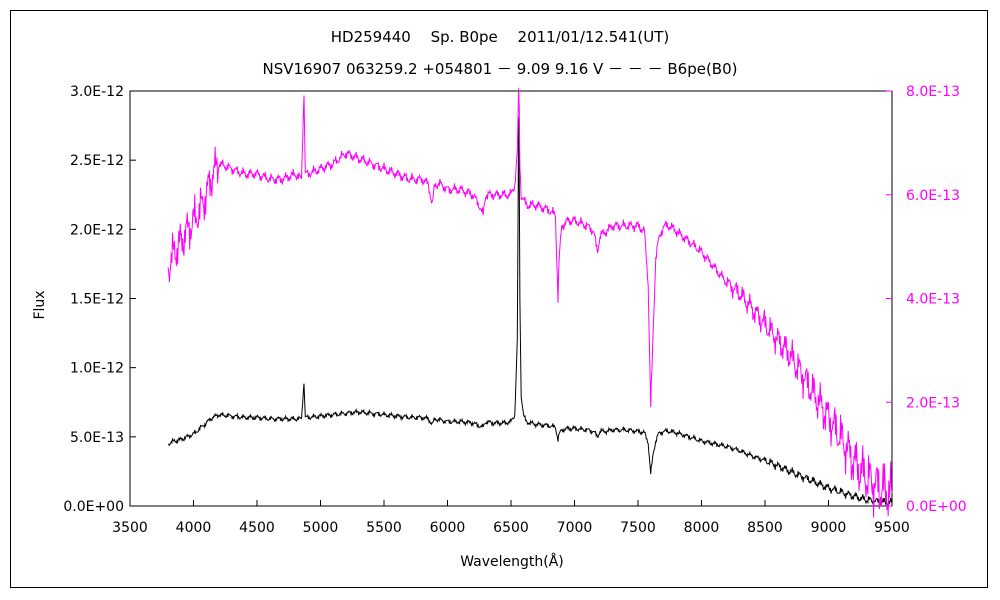 The height and width of the screenshot is (600, 1000). I want to click on left-tick-label: 0.0E+00, so click(93, 507).